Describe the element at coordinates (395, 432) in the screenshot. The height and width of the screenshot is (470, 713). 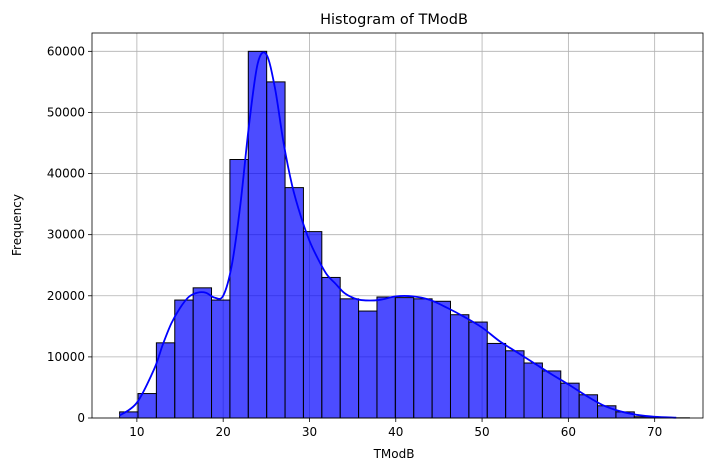
I see `x-tick-label-3: 40` at that location.